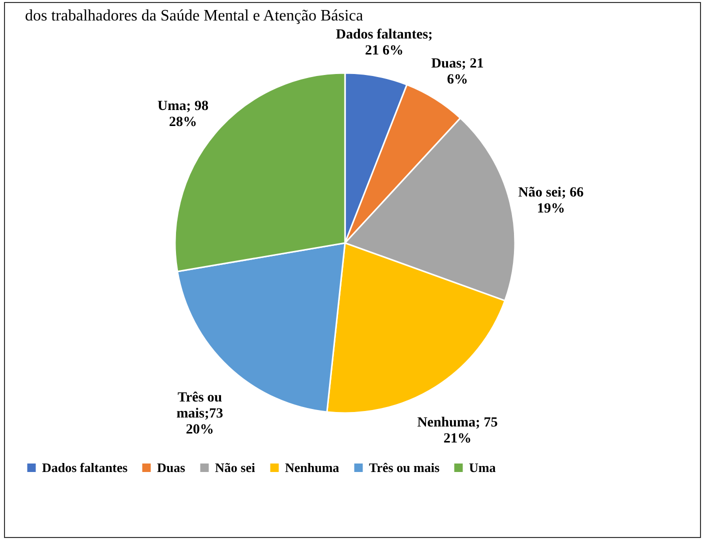 This screenshot has width=707, height=543. What do you see at coordinates (482, 467) in the screenshot?
I see `legend-label: Uma` at bounding box center [482, 467].